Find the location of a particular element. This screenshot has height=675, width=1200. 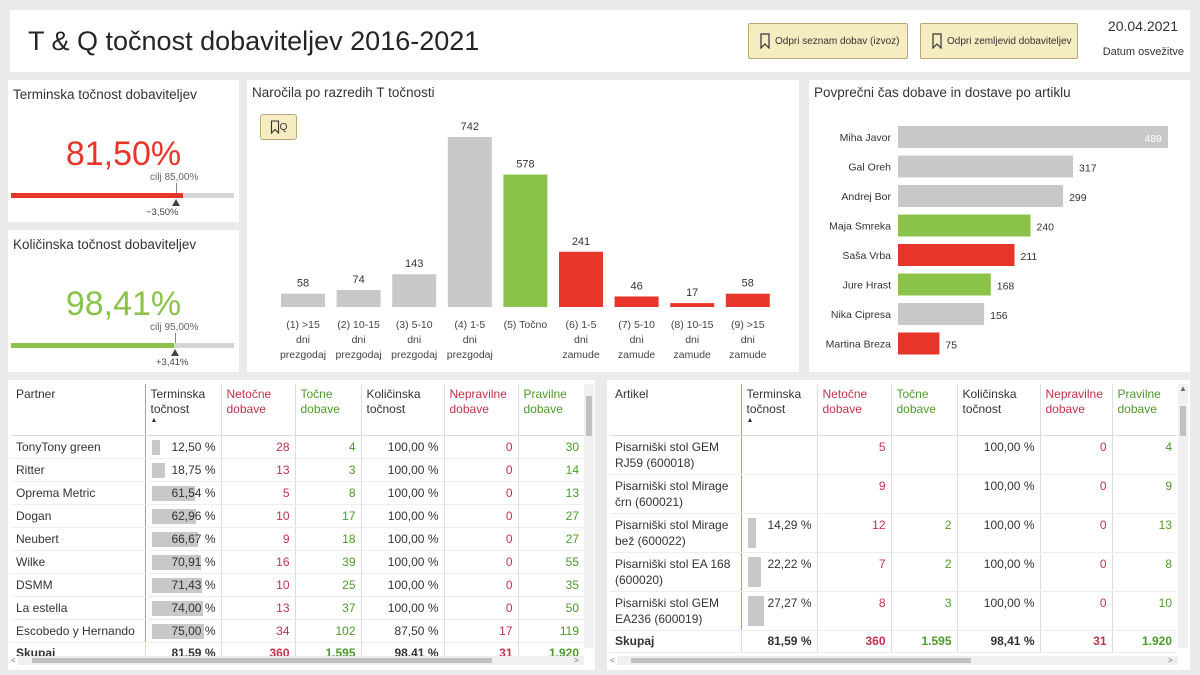

article-hscroll-thumb is located at coordinates (801, 660).